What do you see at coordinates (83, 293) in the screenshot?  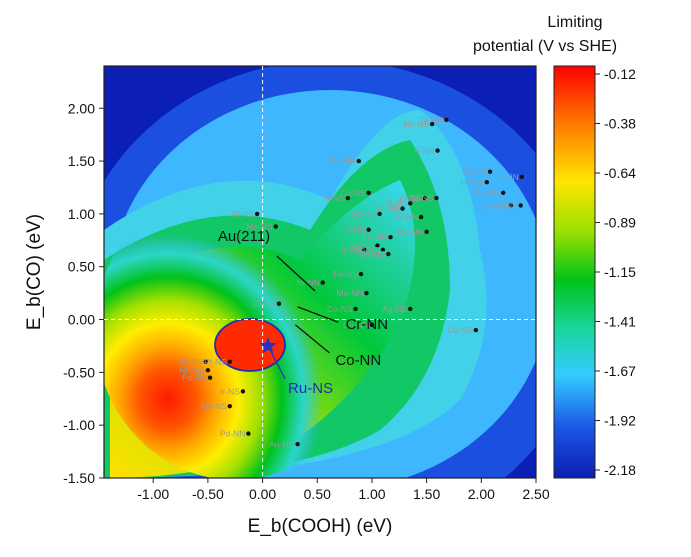 I see `y-axis-ticks: 2.00 1.50 1.00 0.50 0.00 -0.50 -1.00 -1.50` at bounding box center [83, 293].